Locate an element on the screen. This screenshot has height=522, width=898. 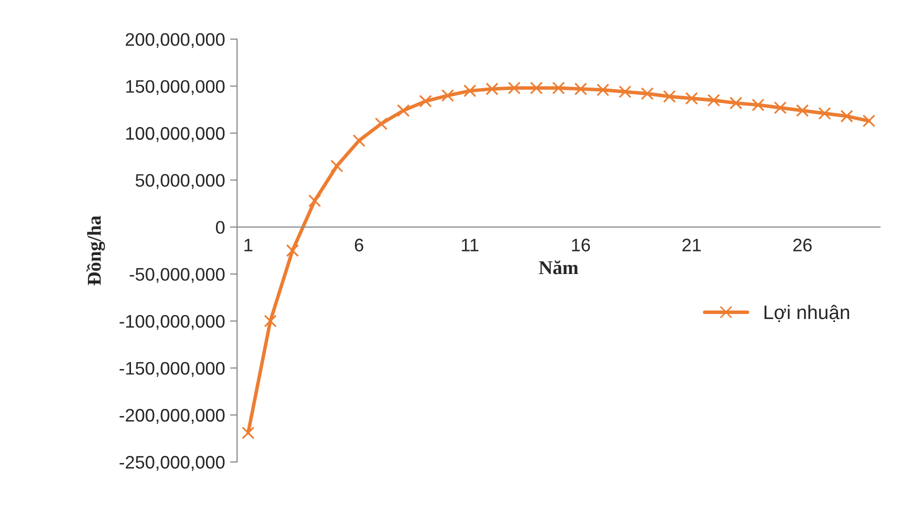
y-axis-title: Đồng/ha is located at coordinates (95, 251).